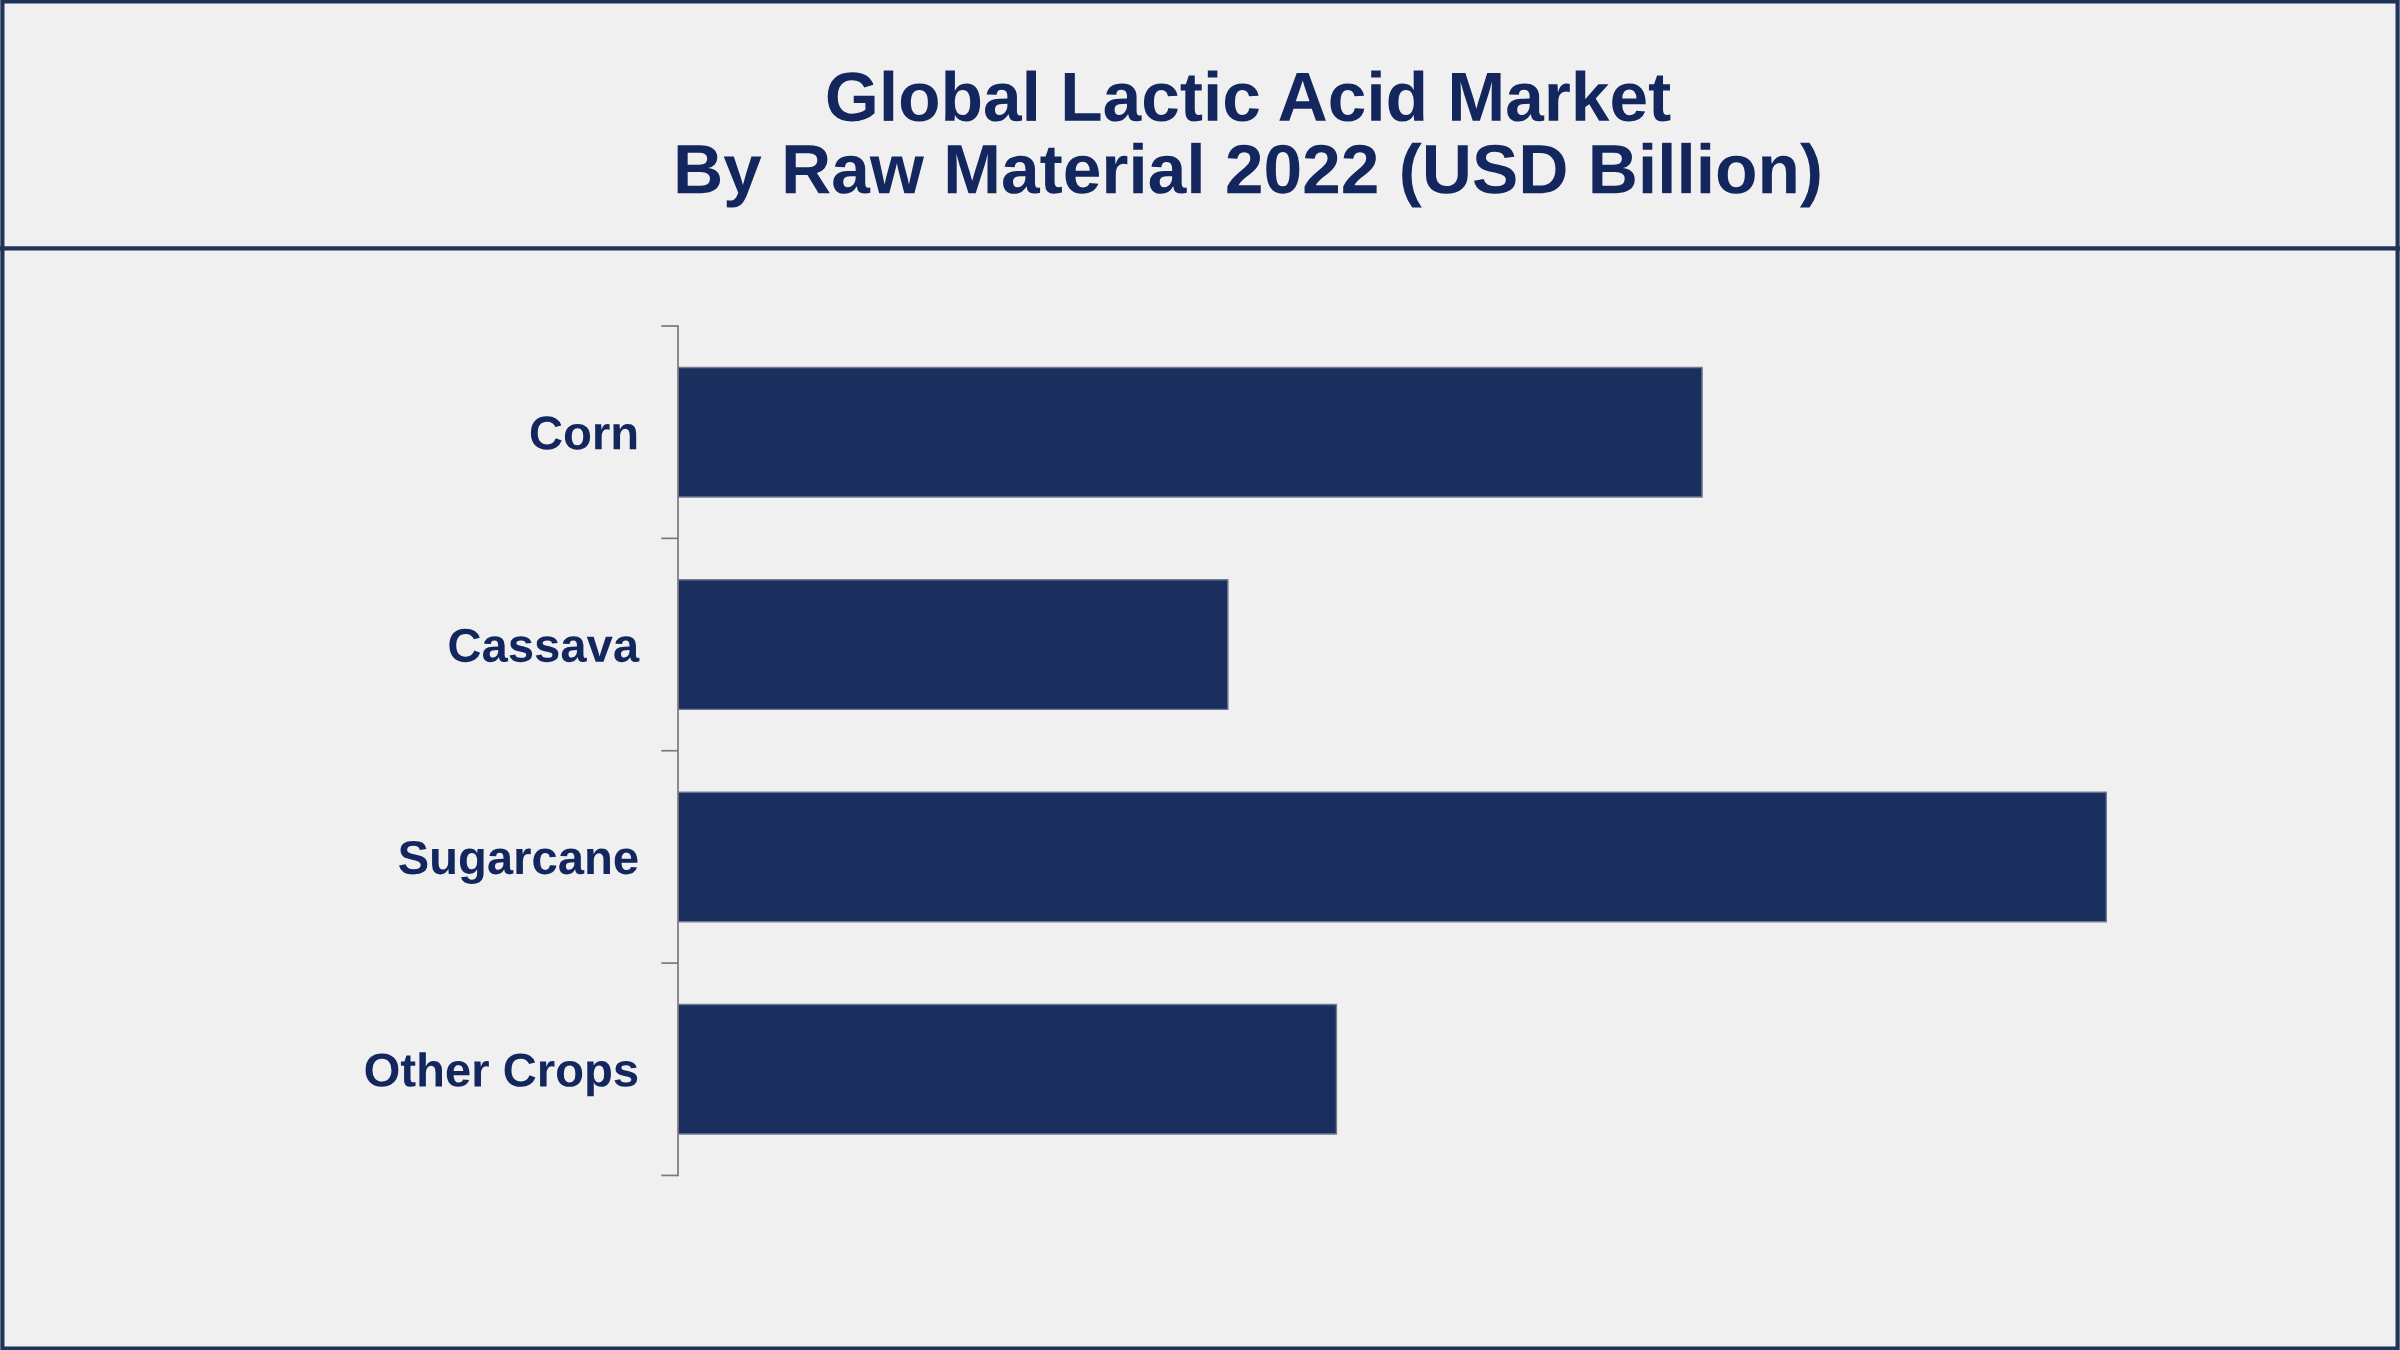 The width and height of the screenshot is (2400, 1350). I want to click on y-tick-label: Cassava, so click(544, 645).